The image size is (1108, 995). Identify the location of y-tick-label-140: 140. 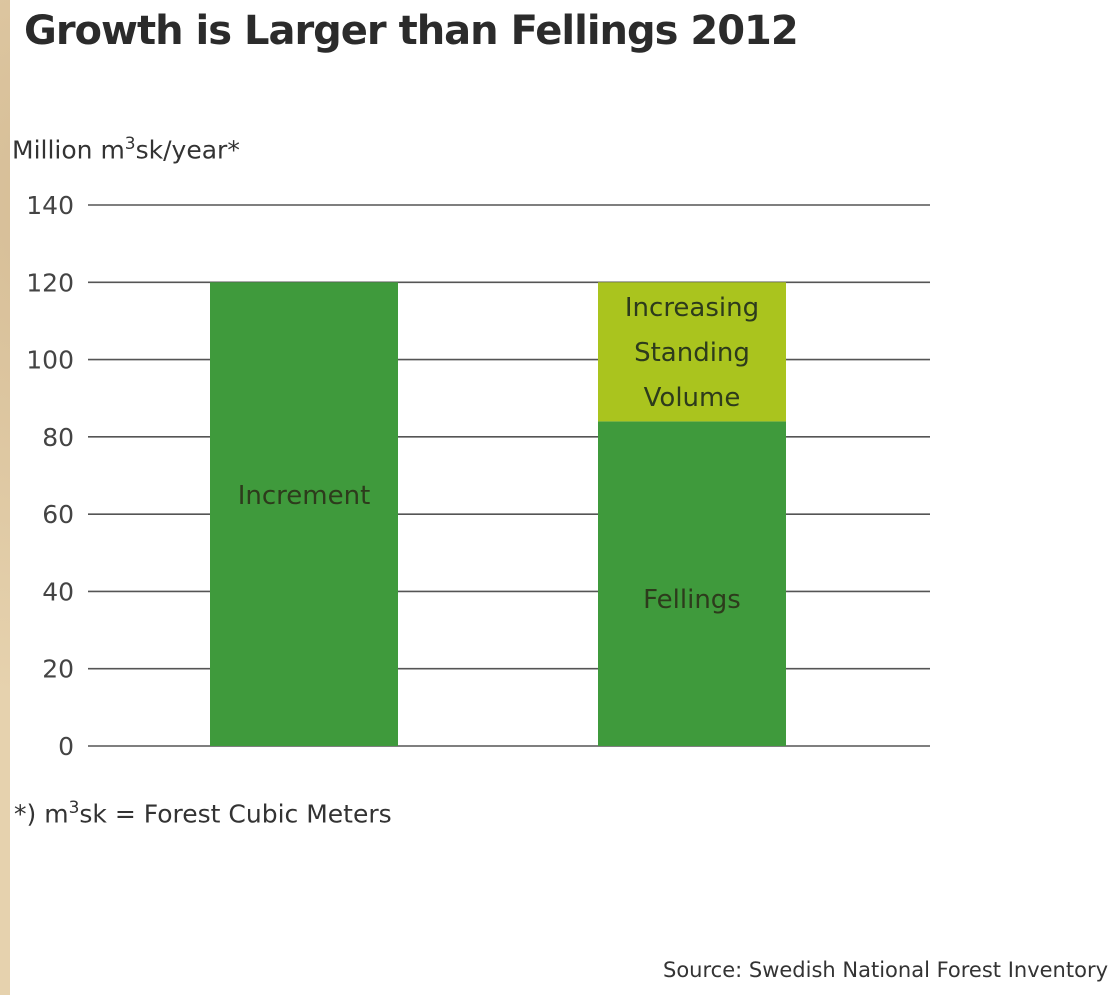
(50, 205).